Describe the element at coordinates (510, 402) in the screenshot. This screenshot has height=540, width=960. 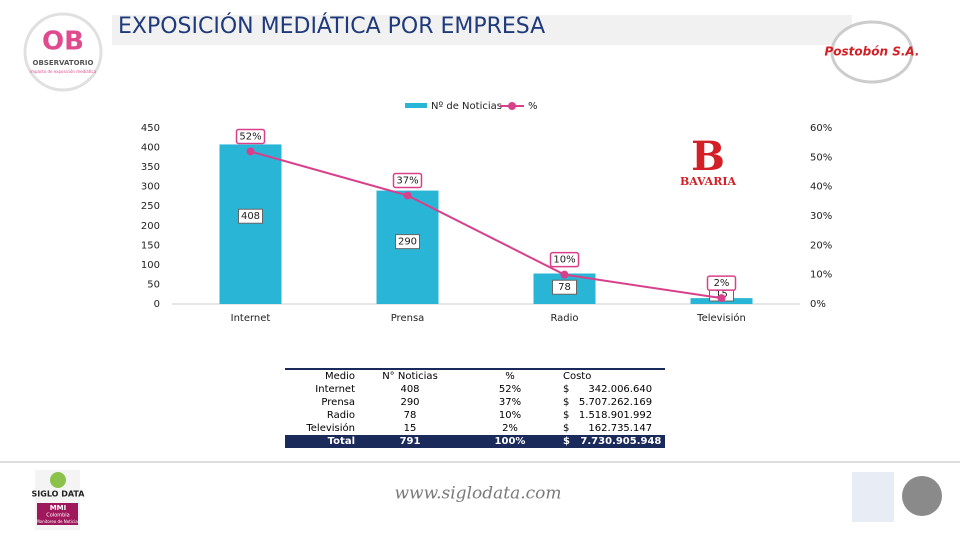
I see `table-cell: 37%` at that location.